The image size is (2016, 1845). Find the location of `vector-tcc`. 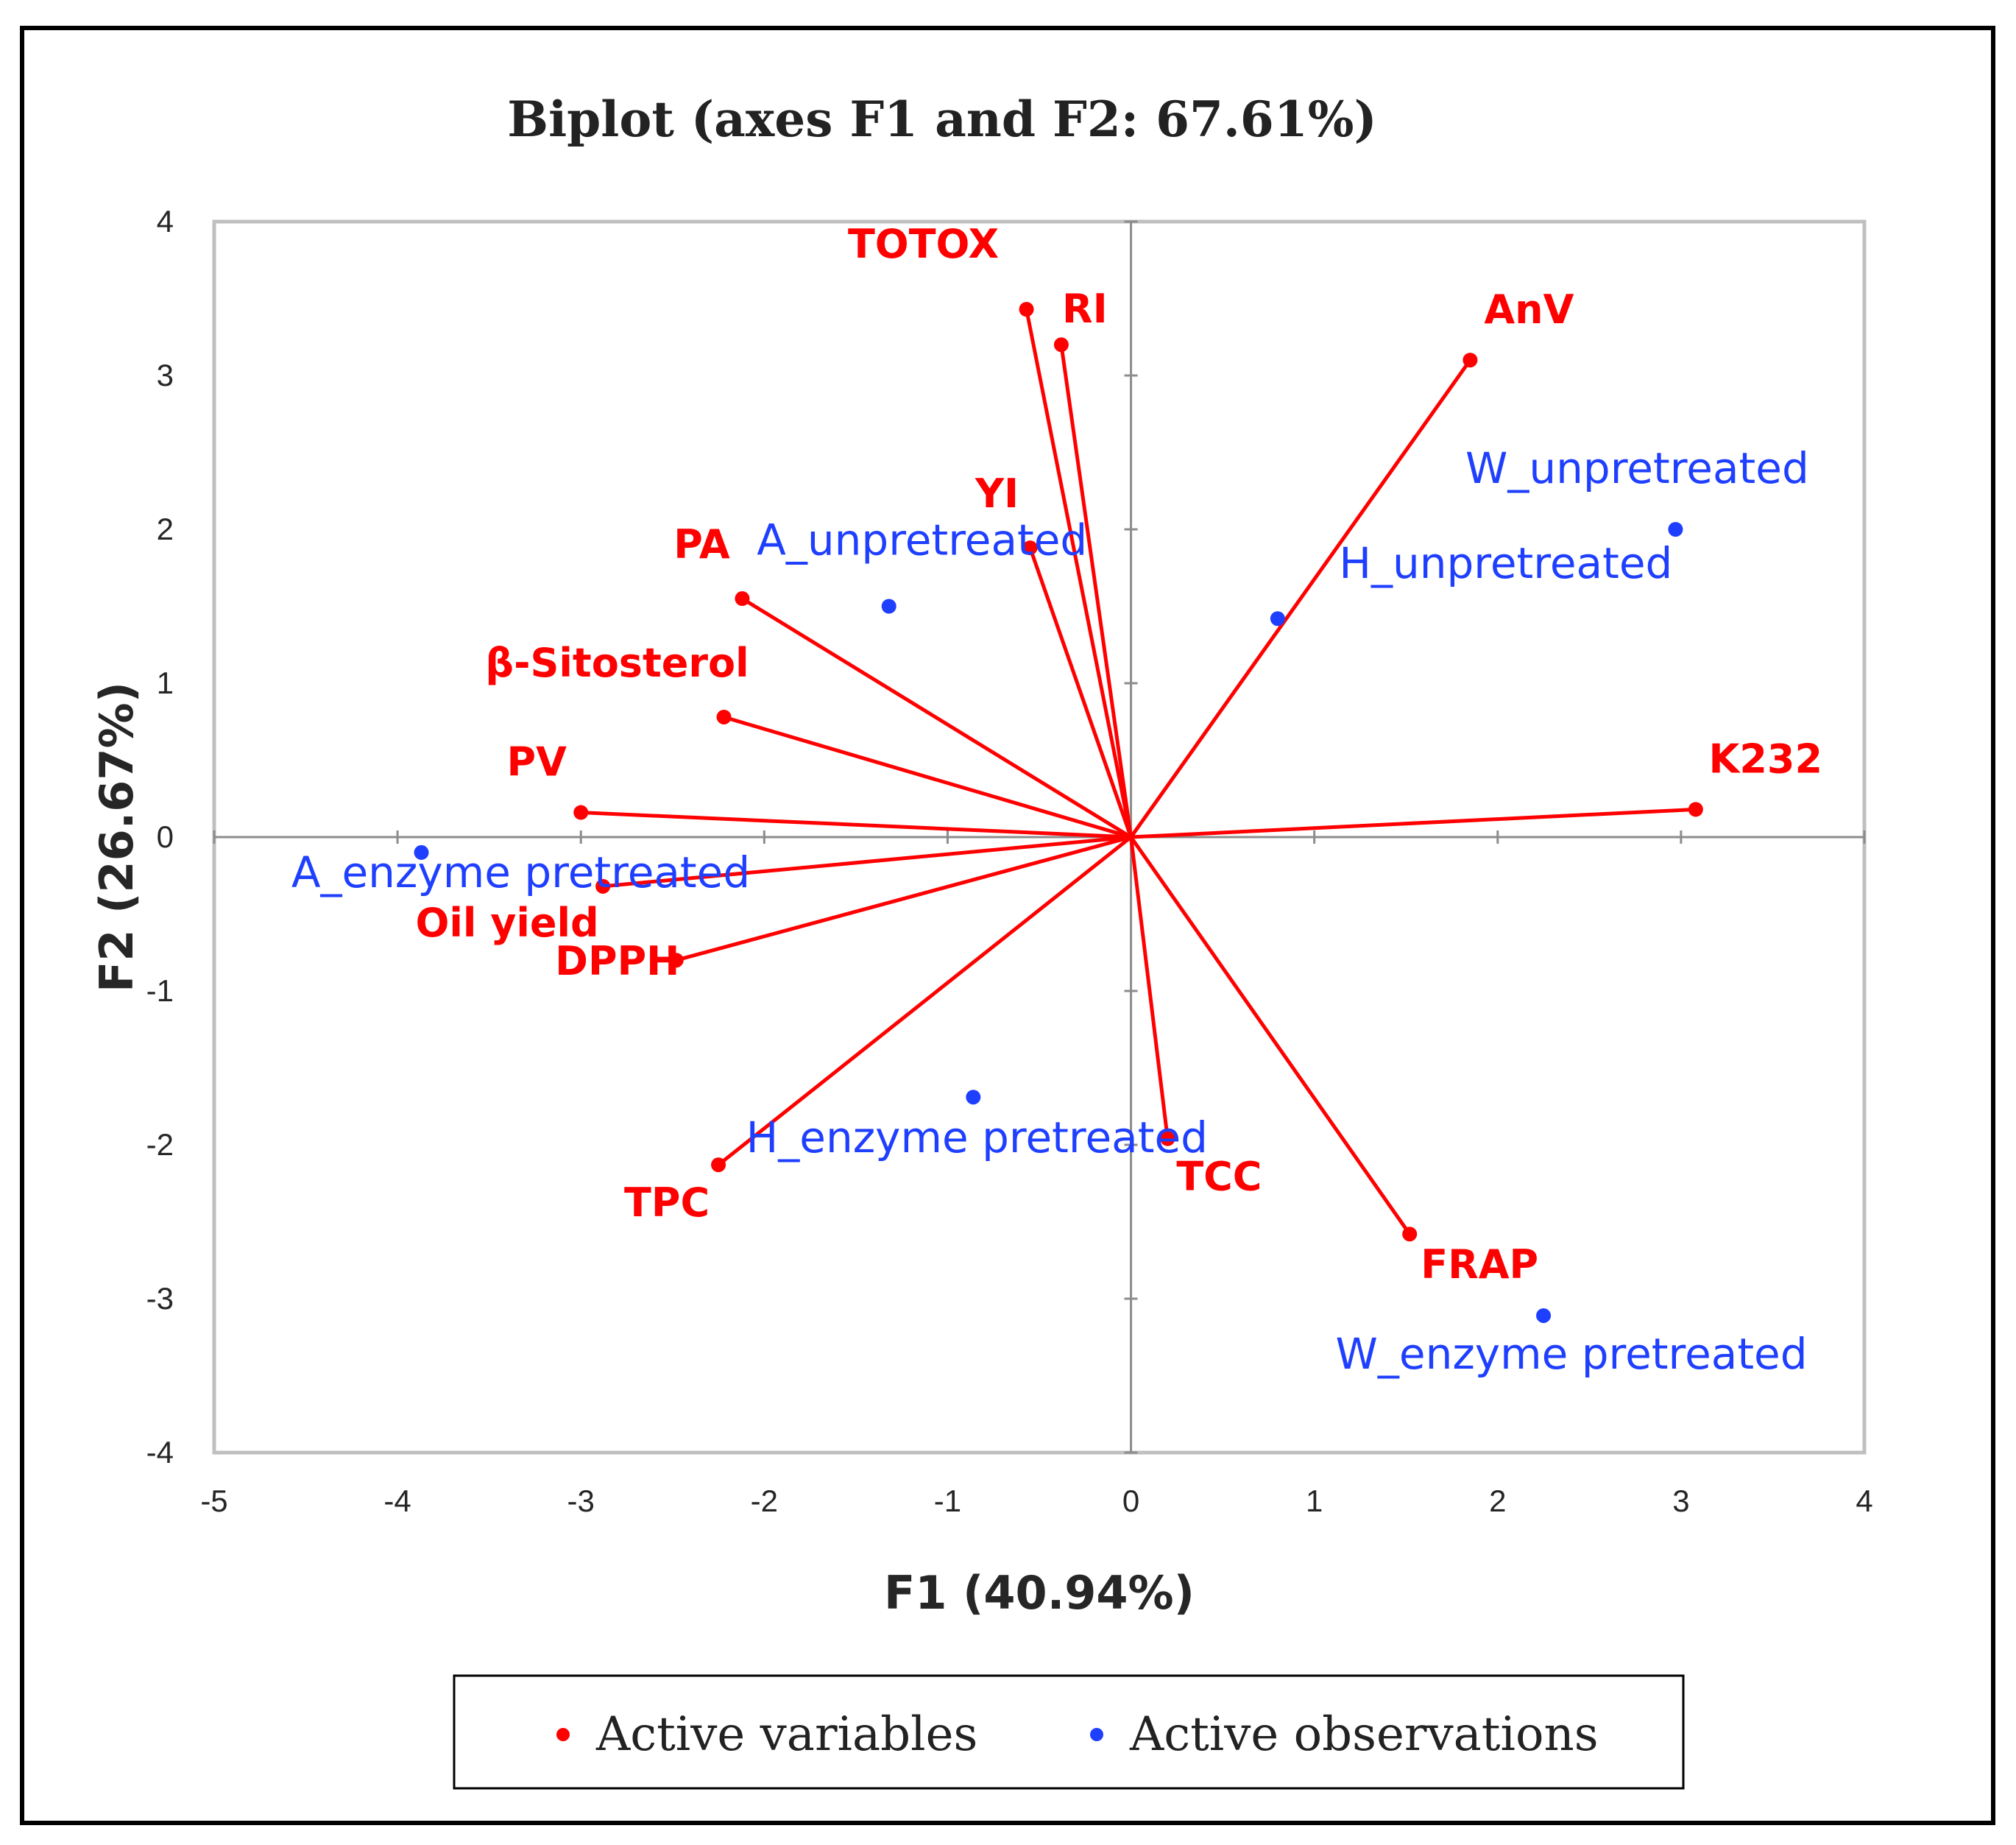

vector-tcc is located at coordinates (1149, 987).